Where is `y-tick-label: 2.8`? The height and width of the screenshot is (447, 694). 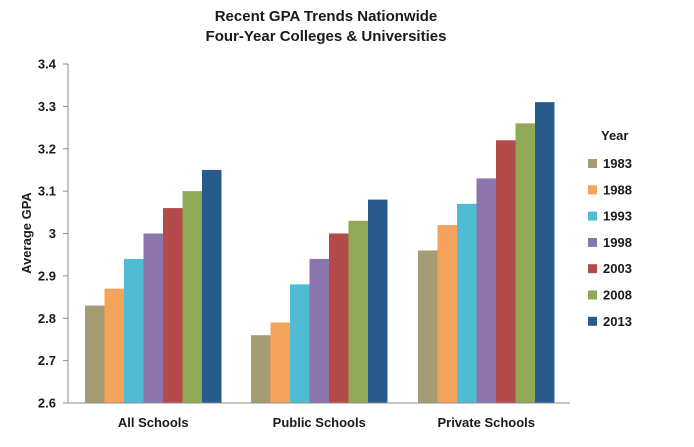
y-tick-label: 2.8 is located at coordinates (47, 318).